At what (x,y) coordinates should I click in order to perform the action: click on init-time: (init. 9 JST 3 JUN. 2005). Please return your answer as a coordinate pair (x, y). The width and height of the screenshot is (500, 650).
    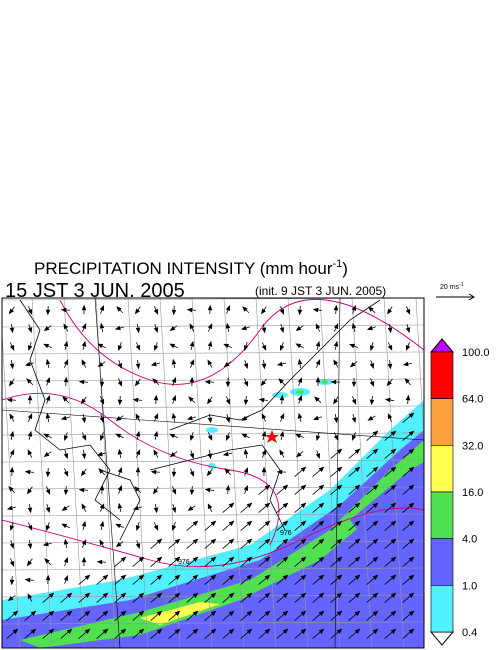
    Looking at the image, I should click on (320, 291).